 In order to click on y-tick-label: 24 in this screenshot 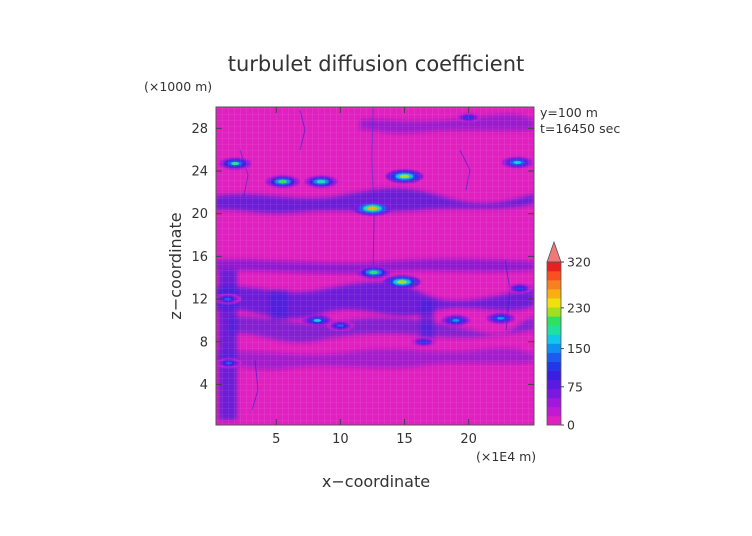, I will do `click(199, 172)`.